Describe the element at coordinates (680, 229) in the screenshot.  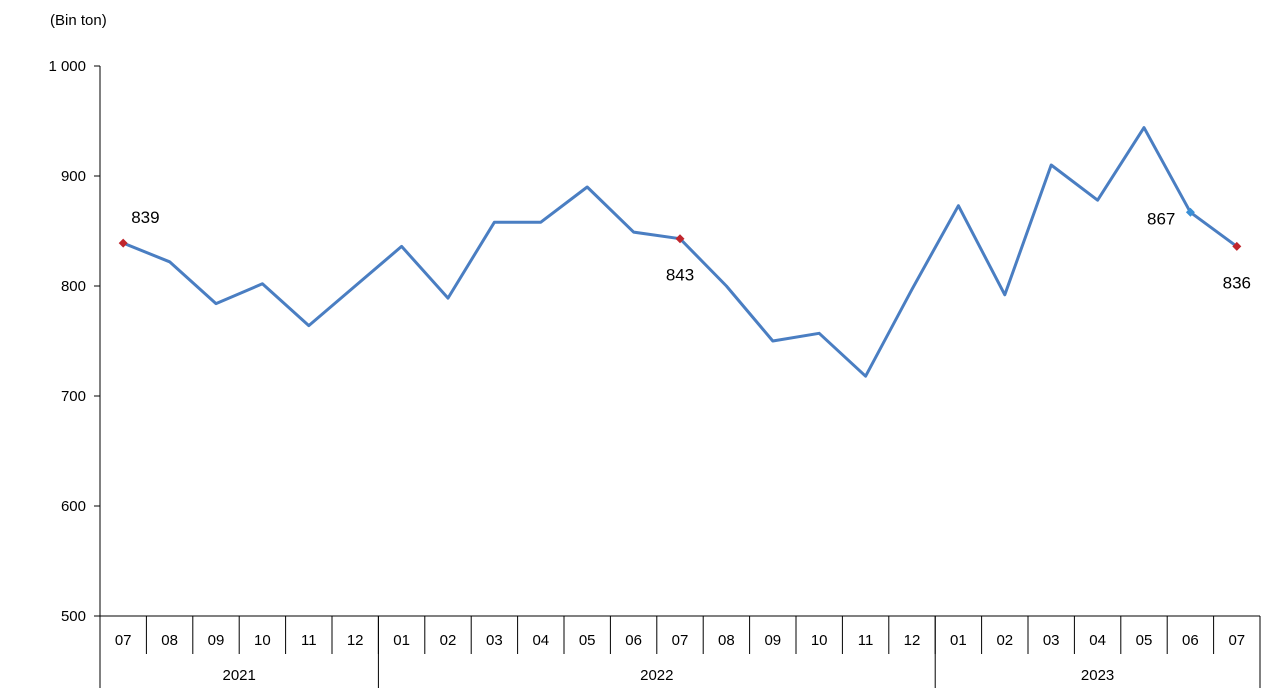
I see `data-points` at that location.